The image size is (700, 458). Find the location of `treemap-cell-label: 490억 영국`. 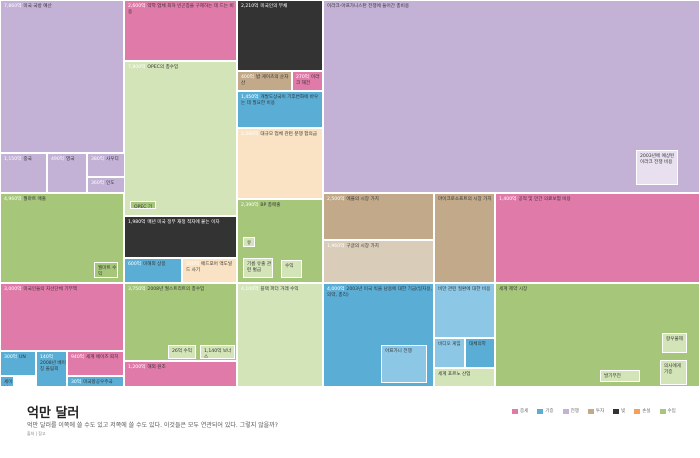

treemap-cell-label: 490억 영국 is located at coordinates (62, 160).